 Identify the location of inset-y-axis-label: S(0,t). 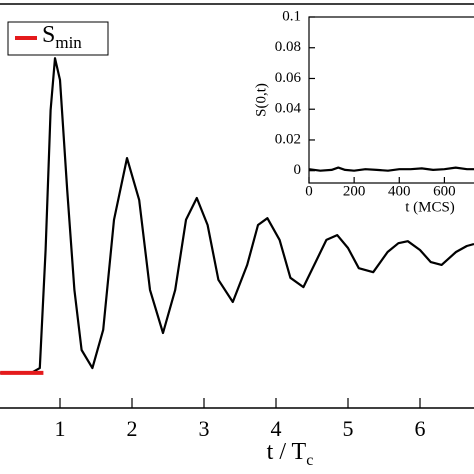
(261, 100).